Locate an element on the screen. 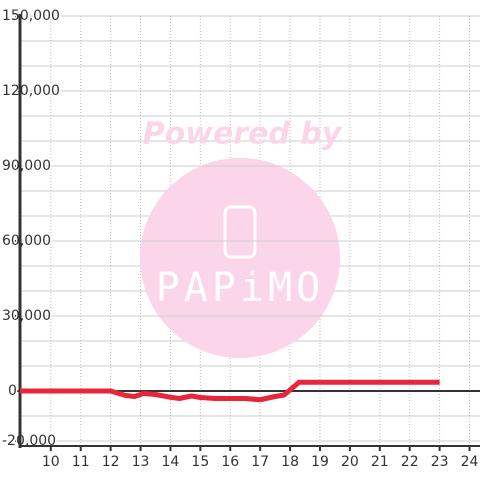  x-tick-label: 19 is located at coordinates (320, 462).